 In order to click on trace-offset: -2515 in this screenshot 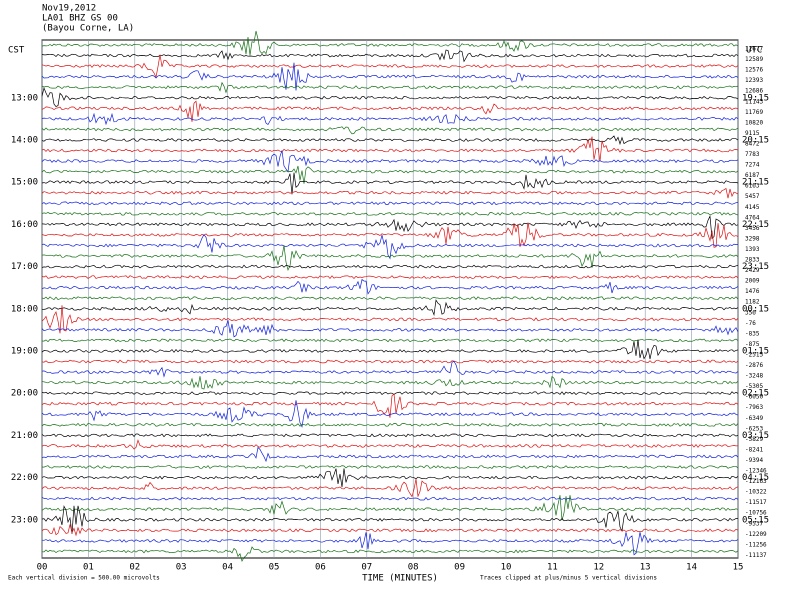, I will do `click(754, 354)`.